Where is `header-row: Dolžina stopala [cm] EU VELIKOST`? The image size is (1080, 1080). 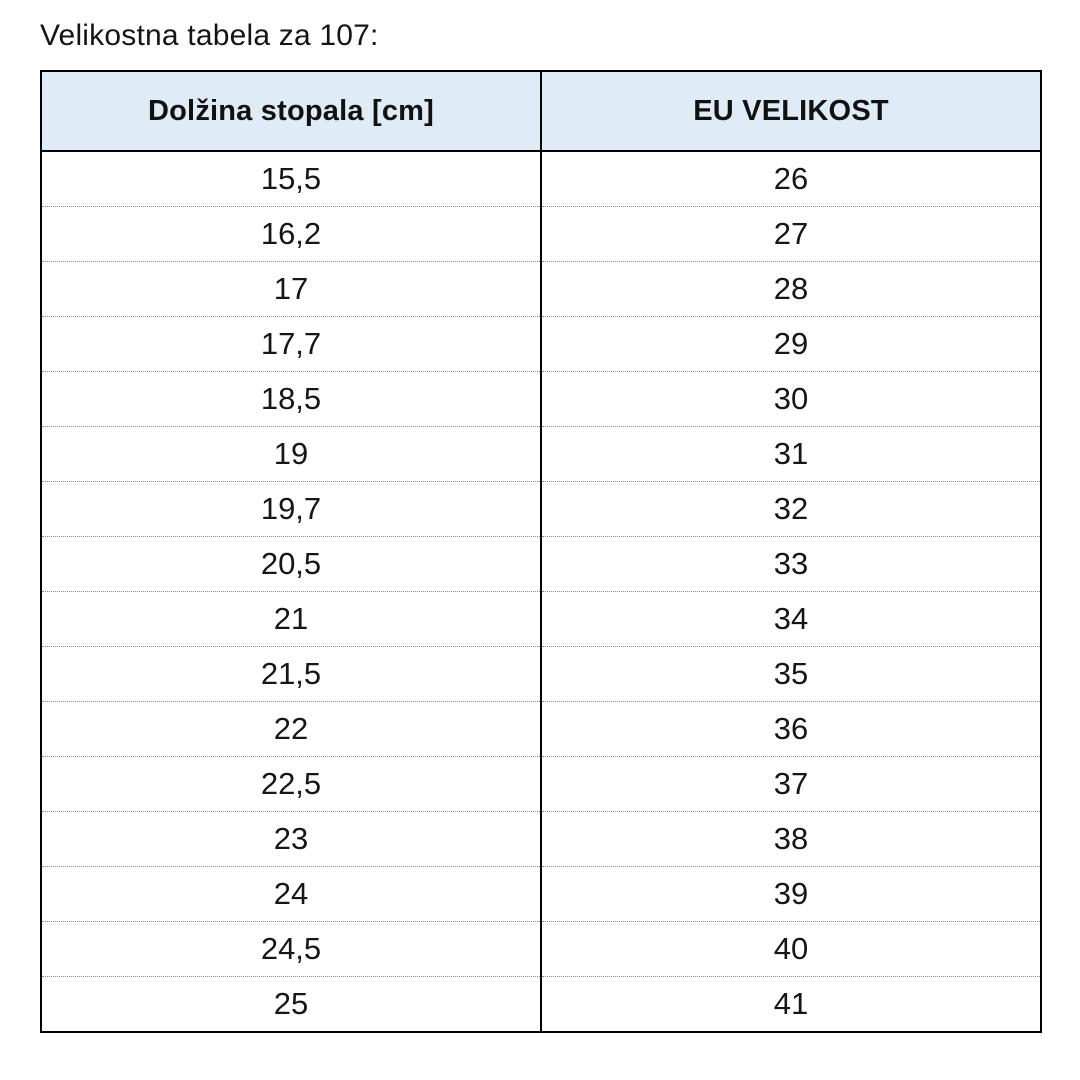
header-row: Dolžina stopala [cm] EU VELIKOST is located at coordinates (541, 111).